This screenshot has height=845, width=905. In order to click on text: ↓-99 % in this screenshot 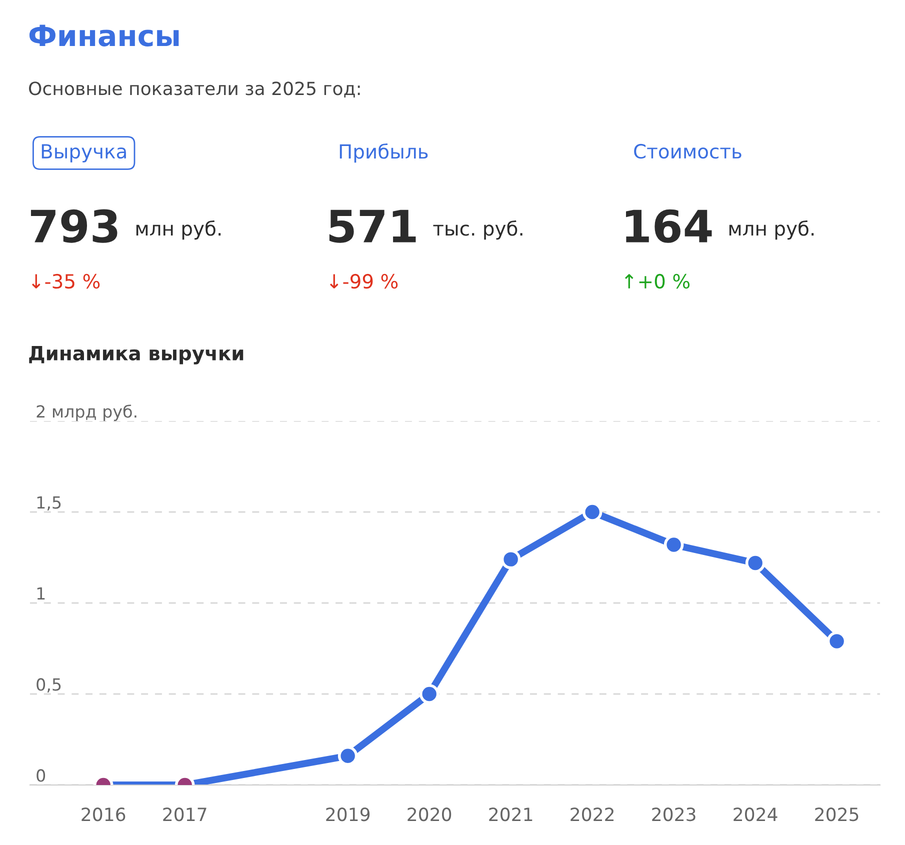, I will do `click(364, 281)`.